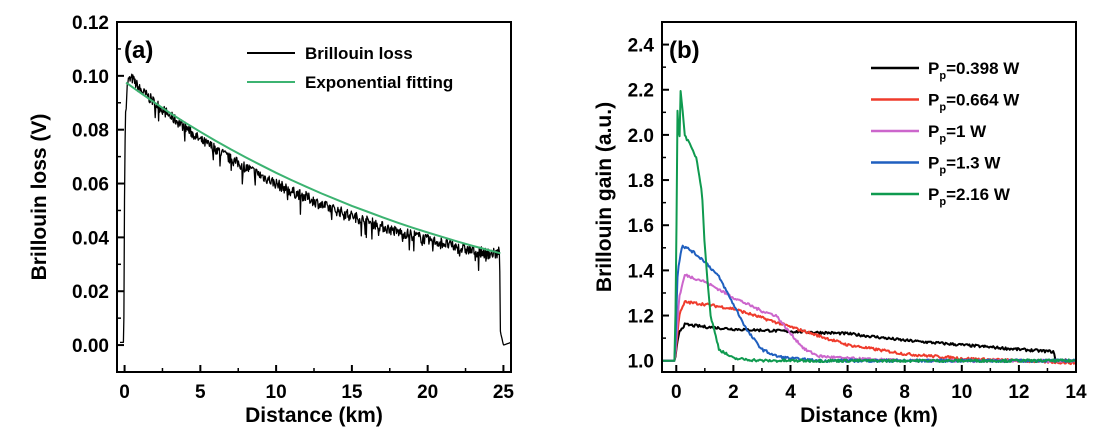 Image resolution: width=1094 pixels, height=430 pixels. Describe the element at coordinates (964, 165) in the screenshot. I see `legend-b-entry: Pp=1.3 W` at that location.